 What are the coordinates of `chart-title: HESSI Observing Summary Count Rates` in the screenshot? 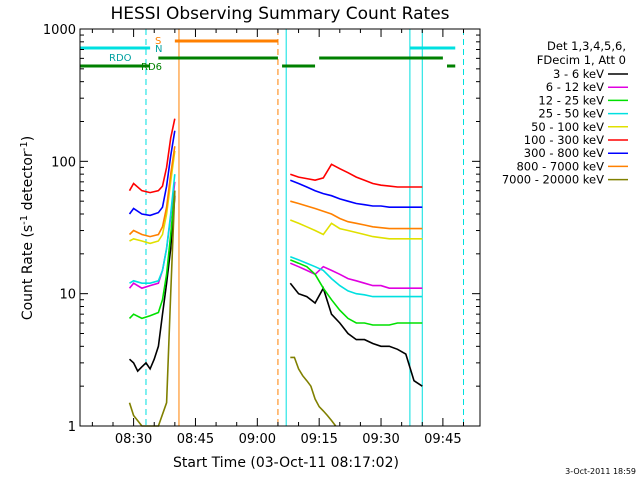 It's located at (279, 14).